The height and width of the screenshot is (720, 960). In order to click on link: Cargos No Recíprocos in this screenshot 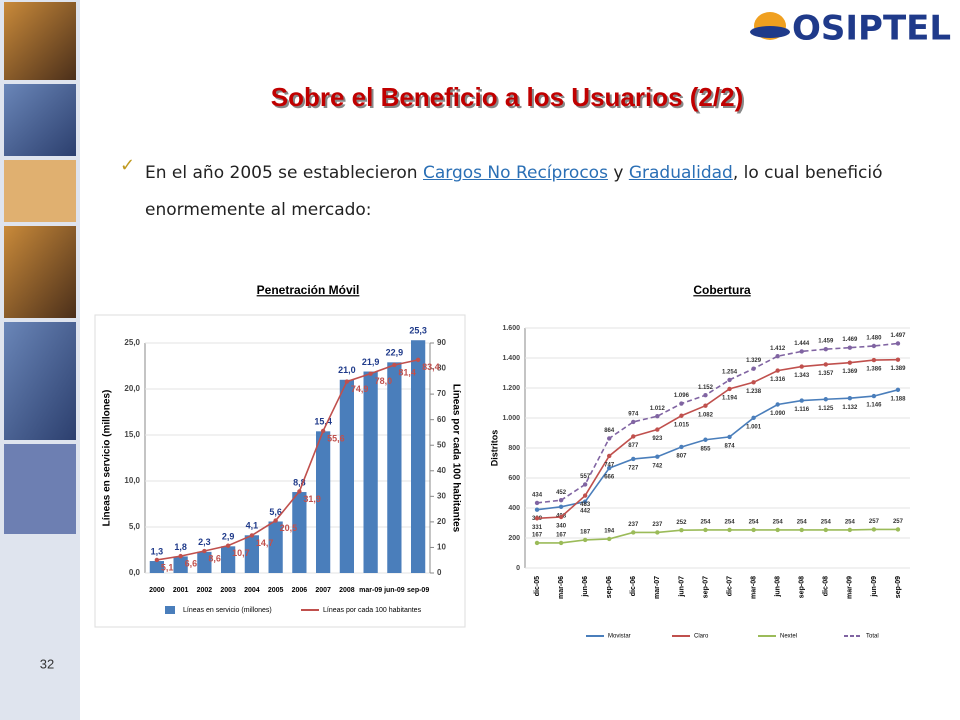, I will do `click(515, 173)`.